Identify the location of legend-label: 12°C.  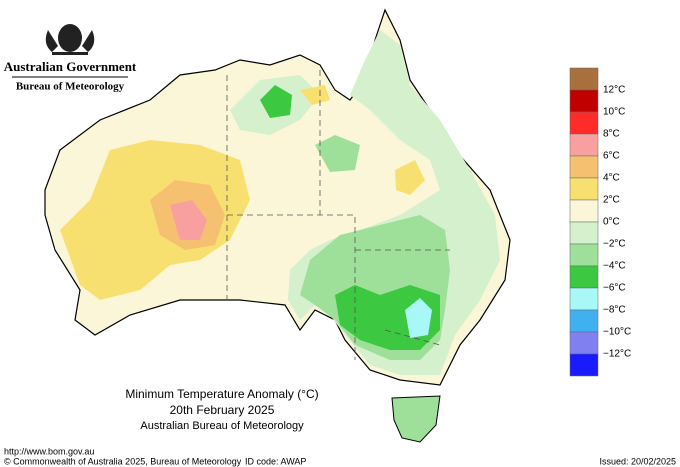
(614, 90).